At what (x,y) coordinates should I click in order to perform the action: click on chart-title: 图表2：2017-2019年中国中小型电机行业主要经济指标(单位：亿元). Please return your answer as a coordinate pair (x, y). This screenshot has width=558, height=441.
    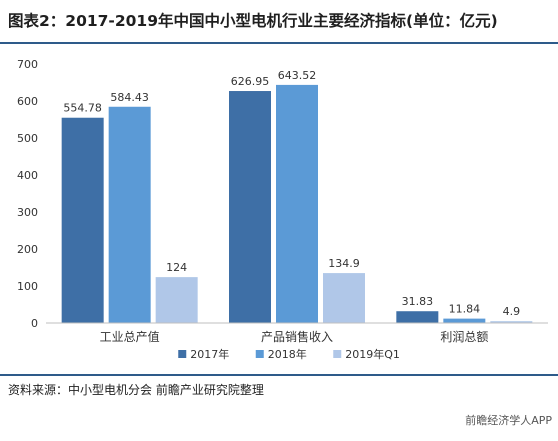
    Looking at the image, I should click on (253, 21).